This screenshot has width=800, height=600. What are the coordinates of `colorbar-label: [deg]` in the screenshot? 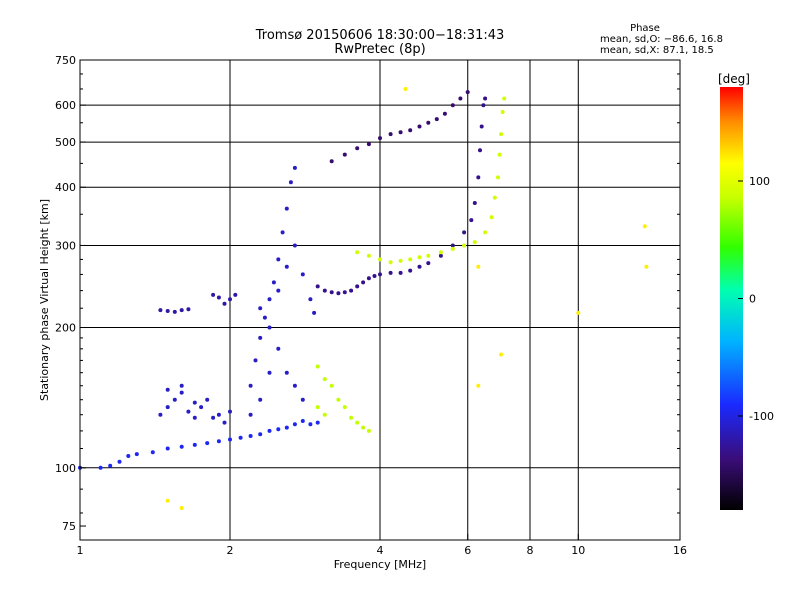 It's located at (734, 79).